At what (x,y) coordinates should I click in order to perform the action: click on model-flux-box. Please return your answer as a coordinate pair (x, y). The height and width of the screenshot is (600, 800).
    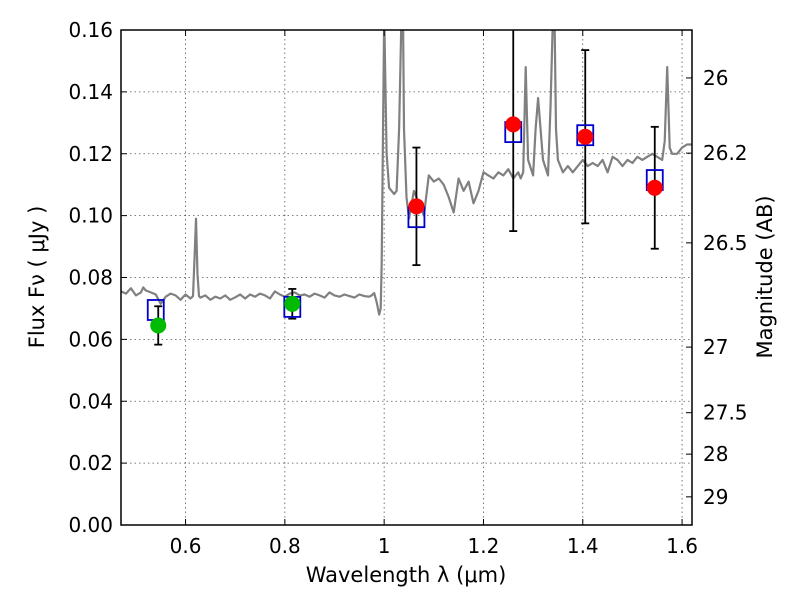
    Looking at the image, I should click on (585, 135).